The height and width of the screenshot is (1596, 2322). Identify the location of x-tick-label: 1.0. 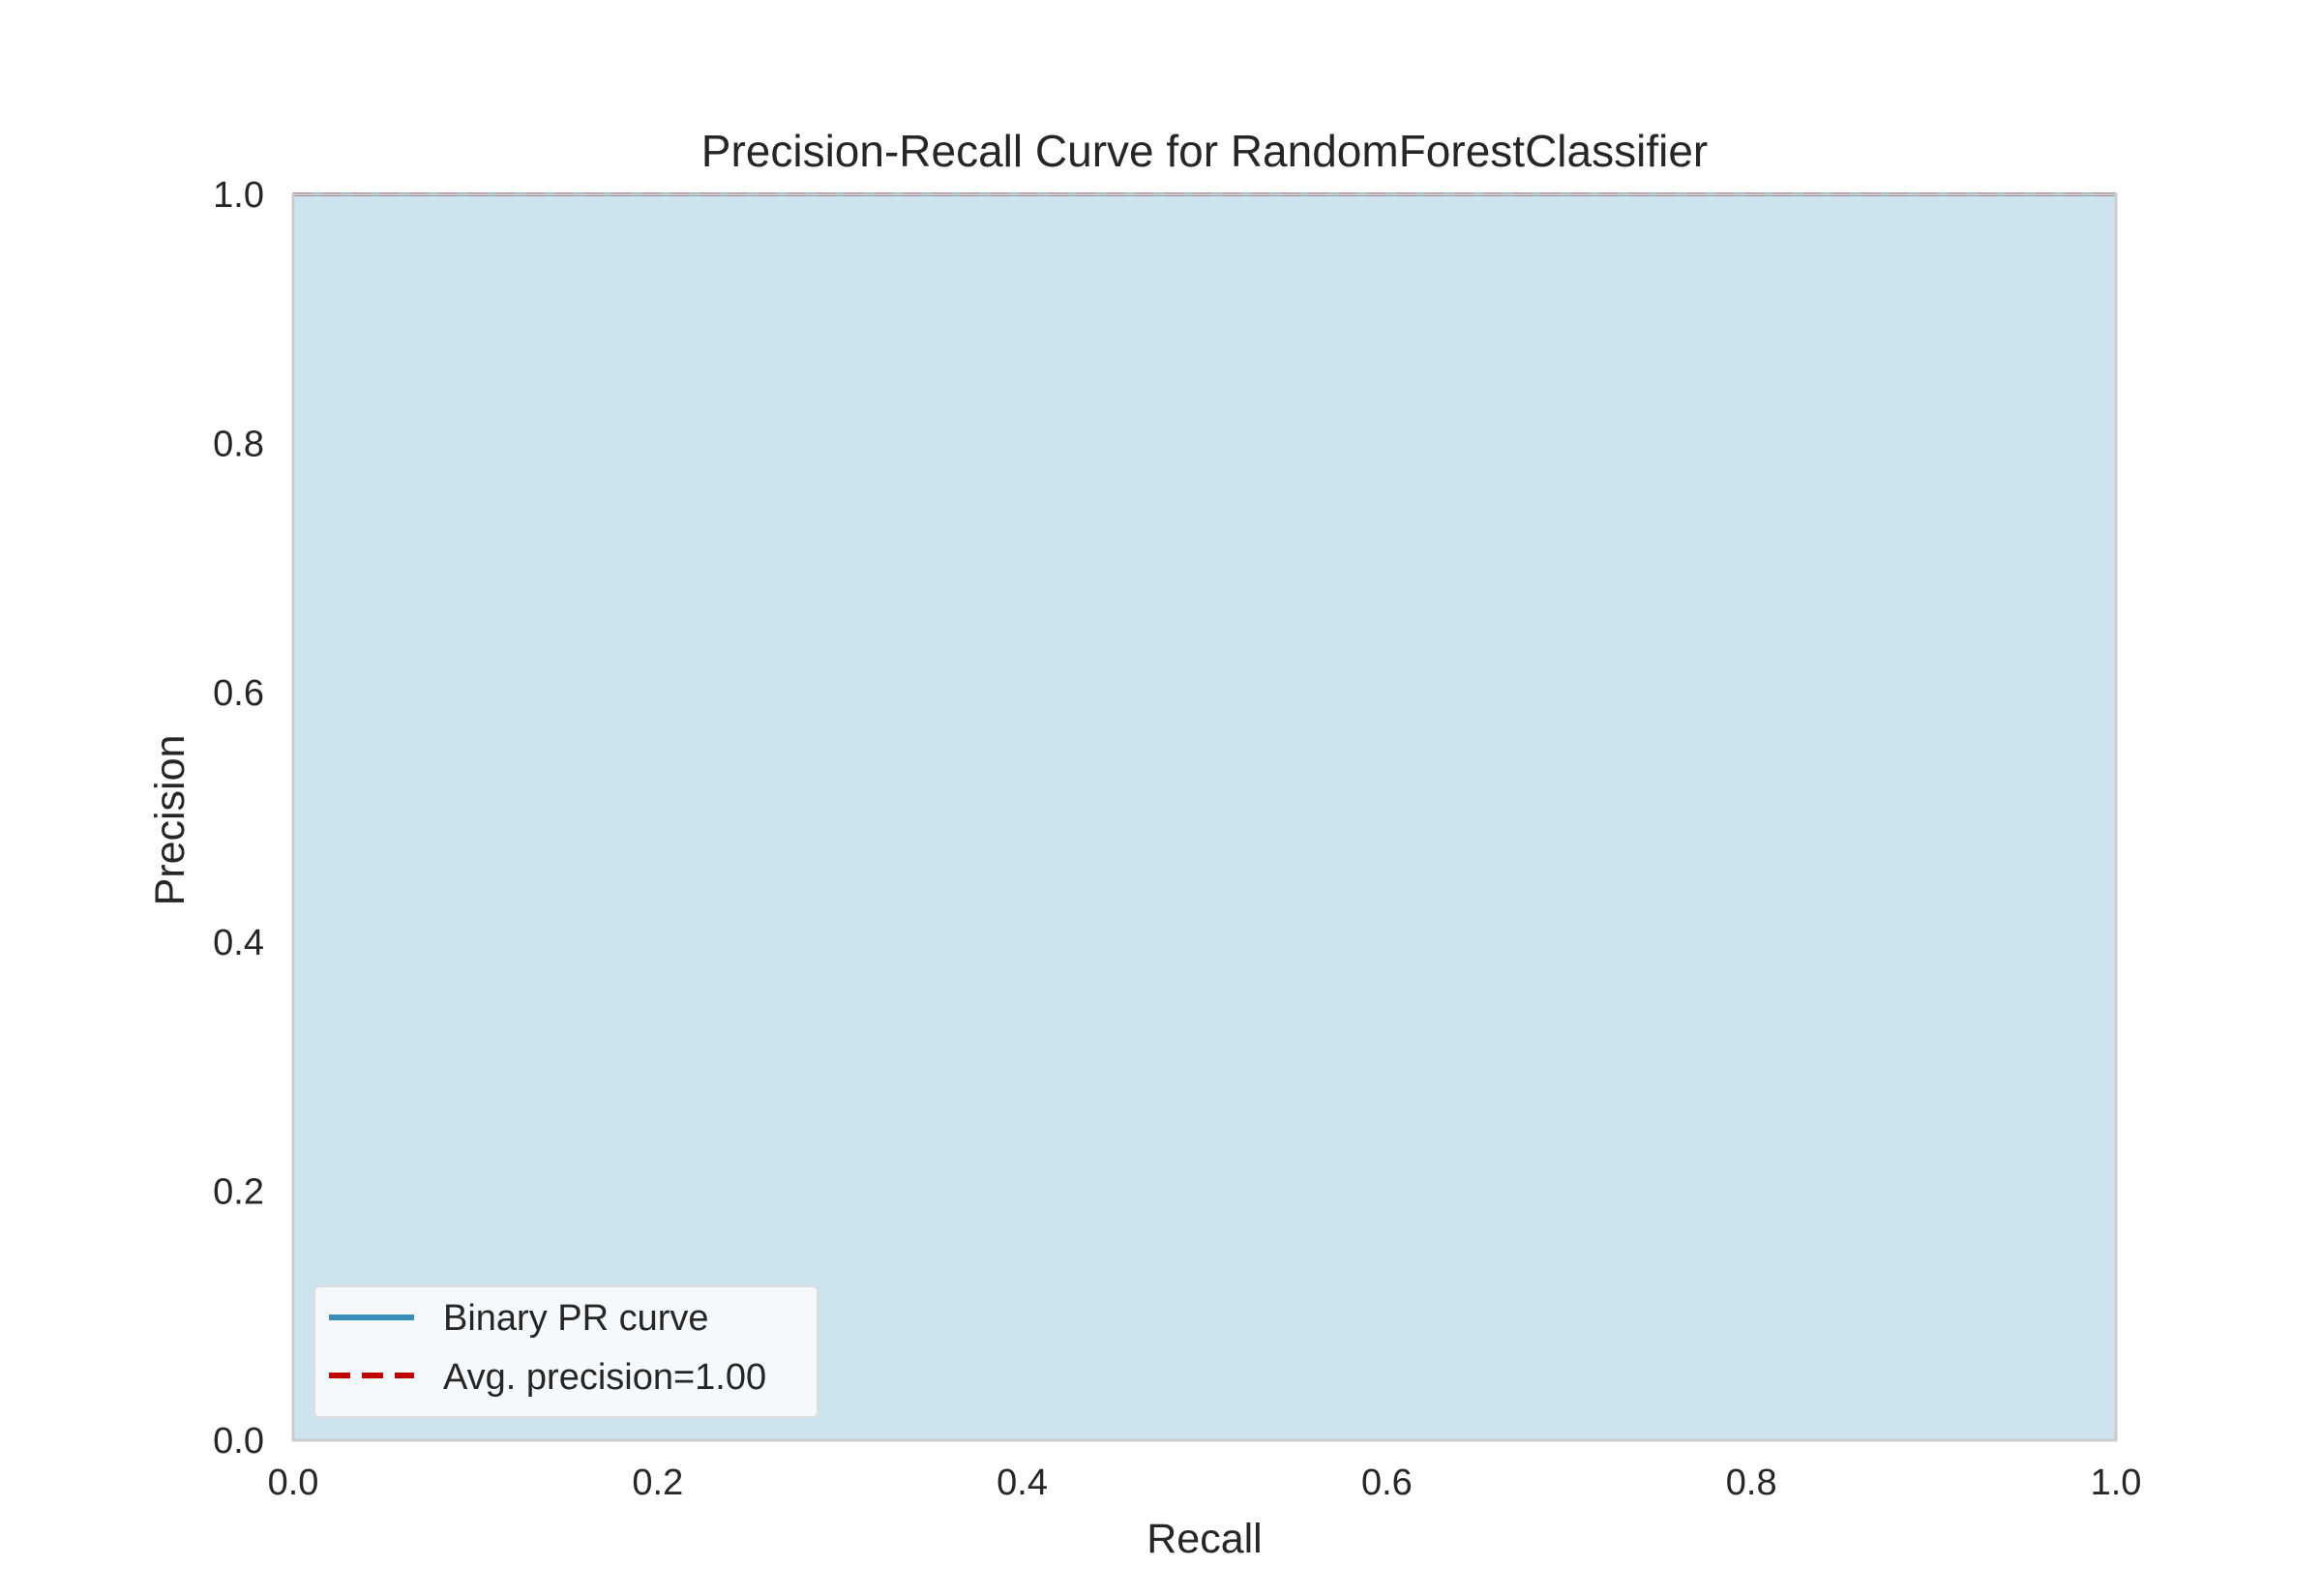
(2116, 1483).